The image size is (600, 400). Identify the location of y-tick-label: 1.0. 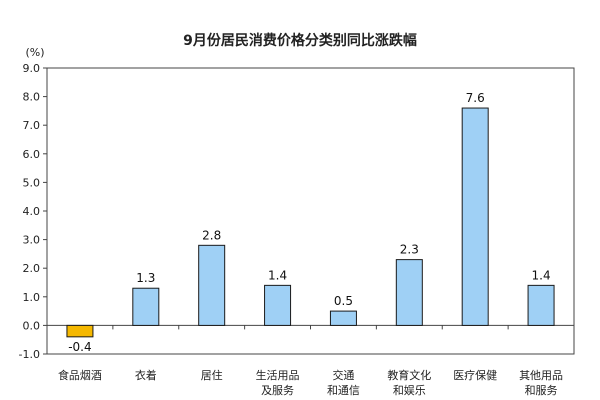
(32, 297).